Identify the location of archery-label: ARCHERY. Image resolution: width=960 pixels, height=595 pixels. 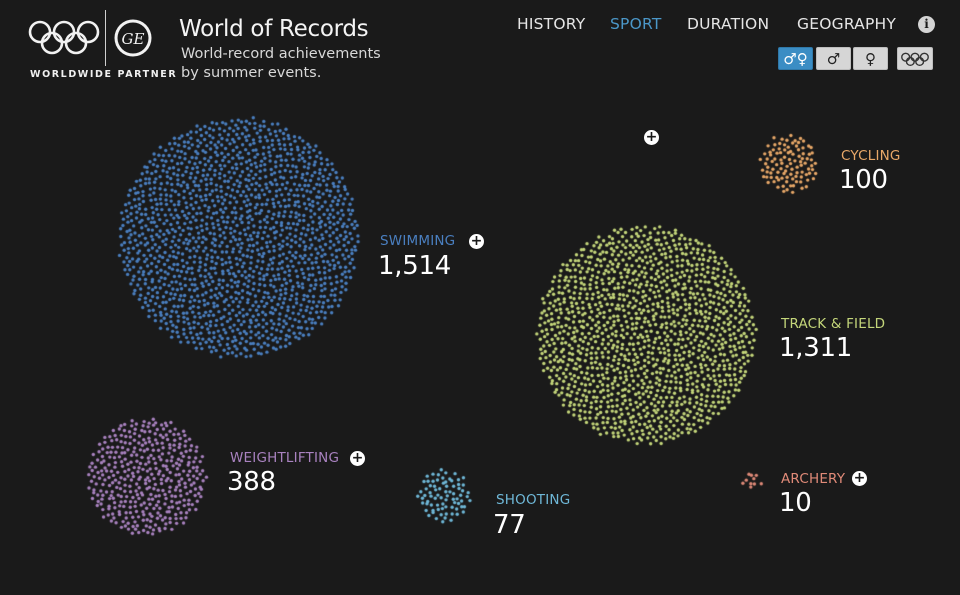
(813, 479).